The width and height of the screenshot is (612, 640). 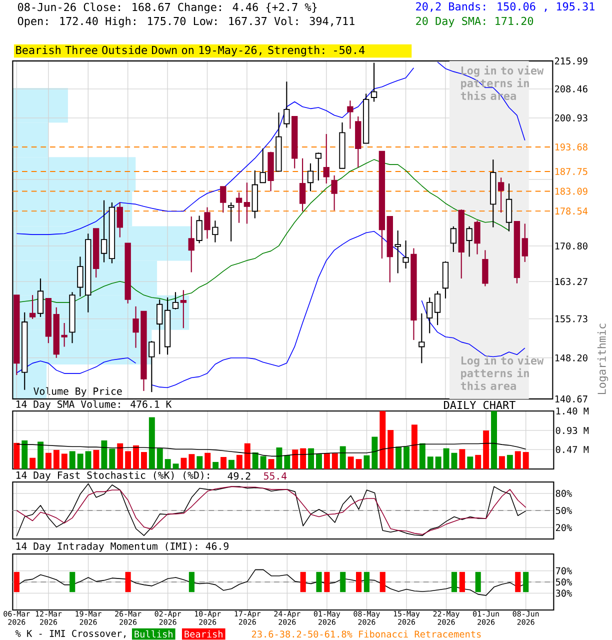 I want to click on text: Volume By Price, so click(x=78, y=392).